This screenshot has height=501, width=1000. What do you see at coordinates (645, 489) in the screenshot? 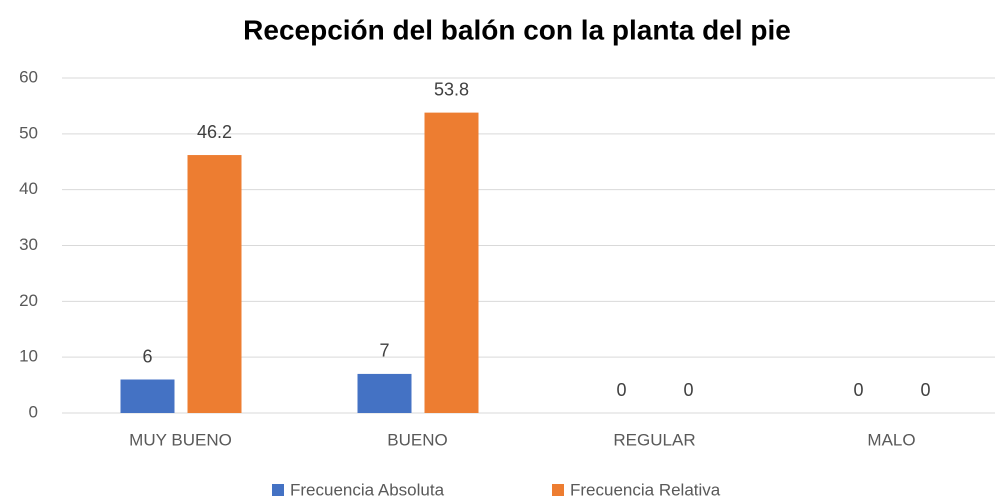
I see `legend-label: Frecuencia Relativa` at bounding box center [645, 489].